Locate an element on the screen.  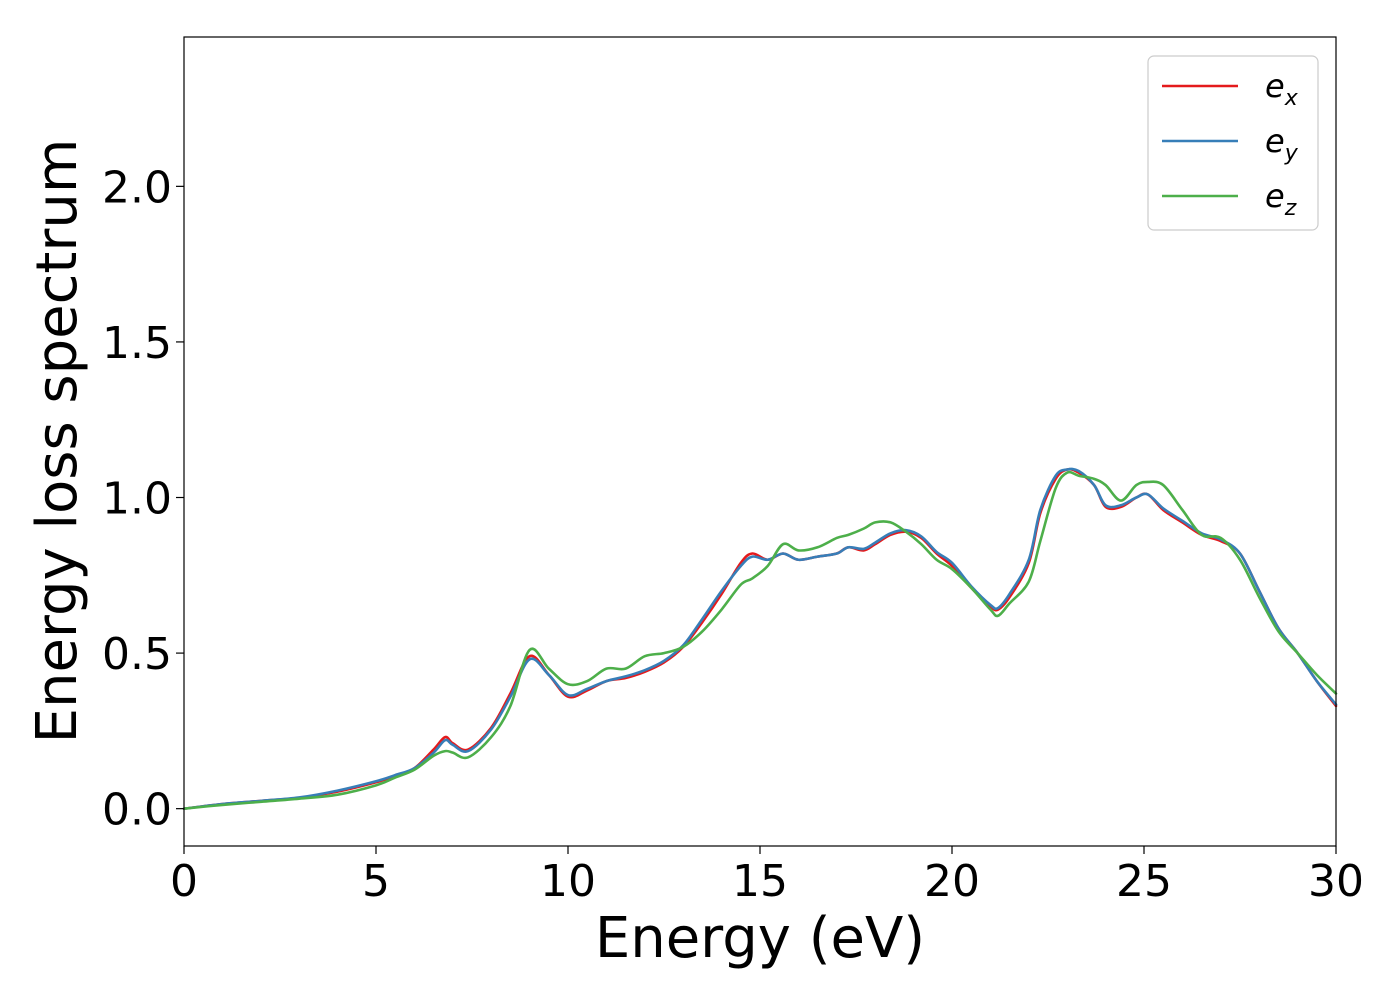
legend-box is located at coordinates (1233, 143).